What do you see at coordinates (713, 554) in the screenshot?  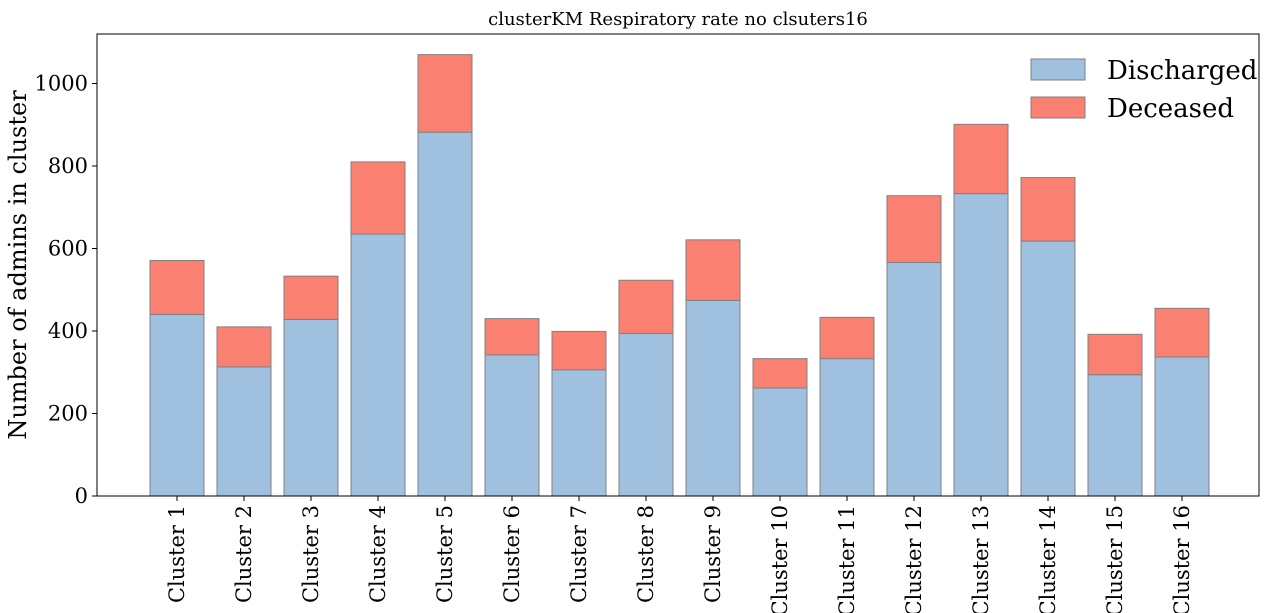 I see `x-tick-label: Cluster 9` at bounding box center [713, 554].